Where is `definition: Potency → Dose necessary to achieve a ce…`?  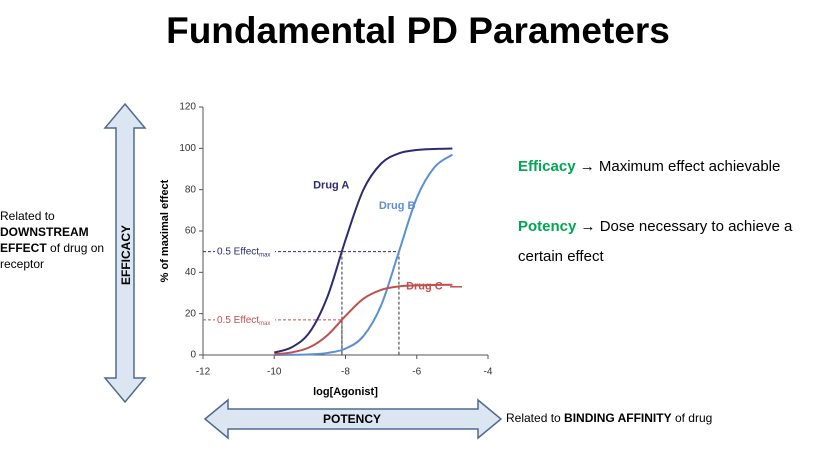
definition: Potency → Dose necessary to achieve a ce… is located at coordinates (677, 242).